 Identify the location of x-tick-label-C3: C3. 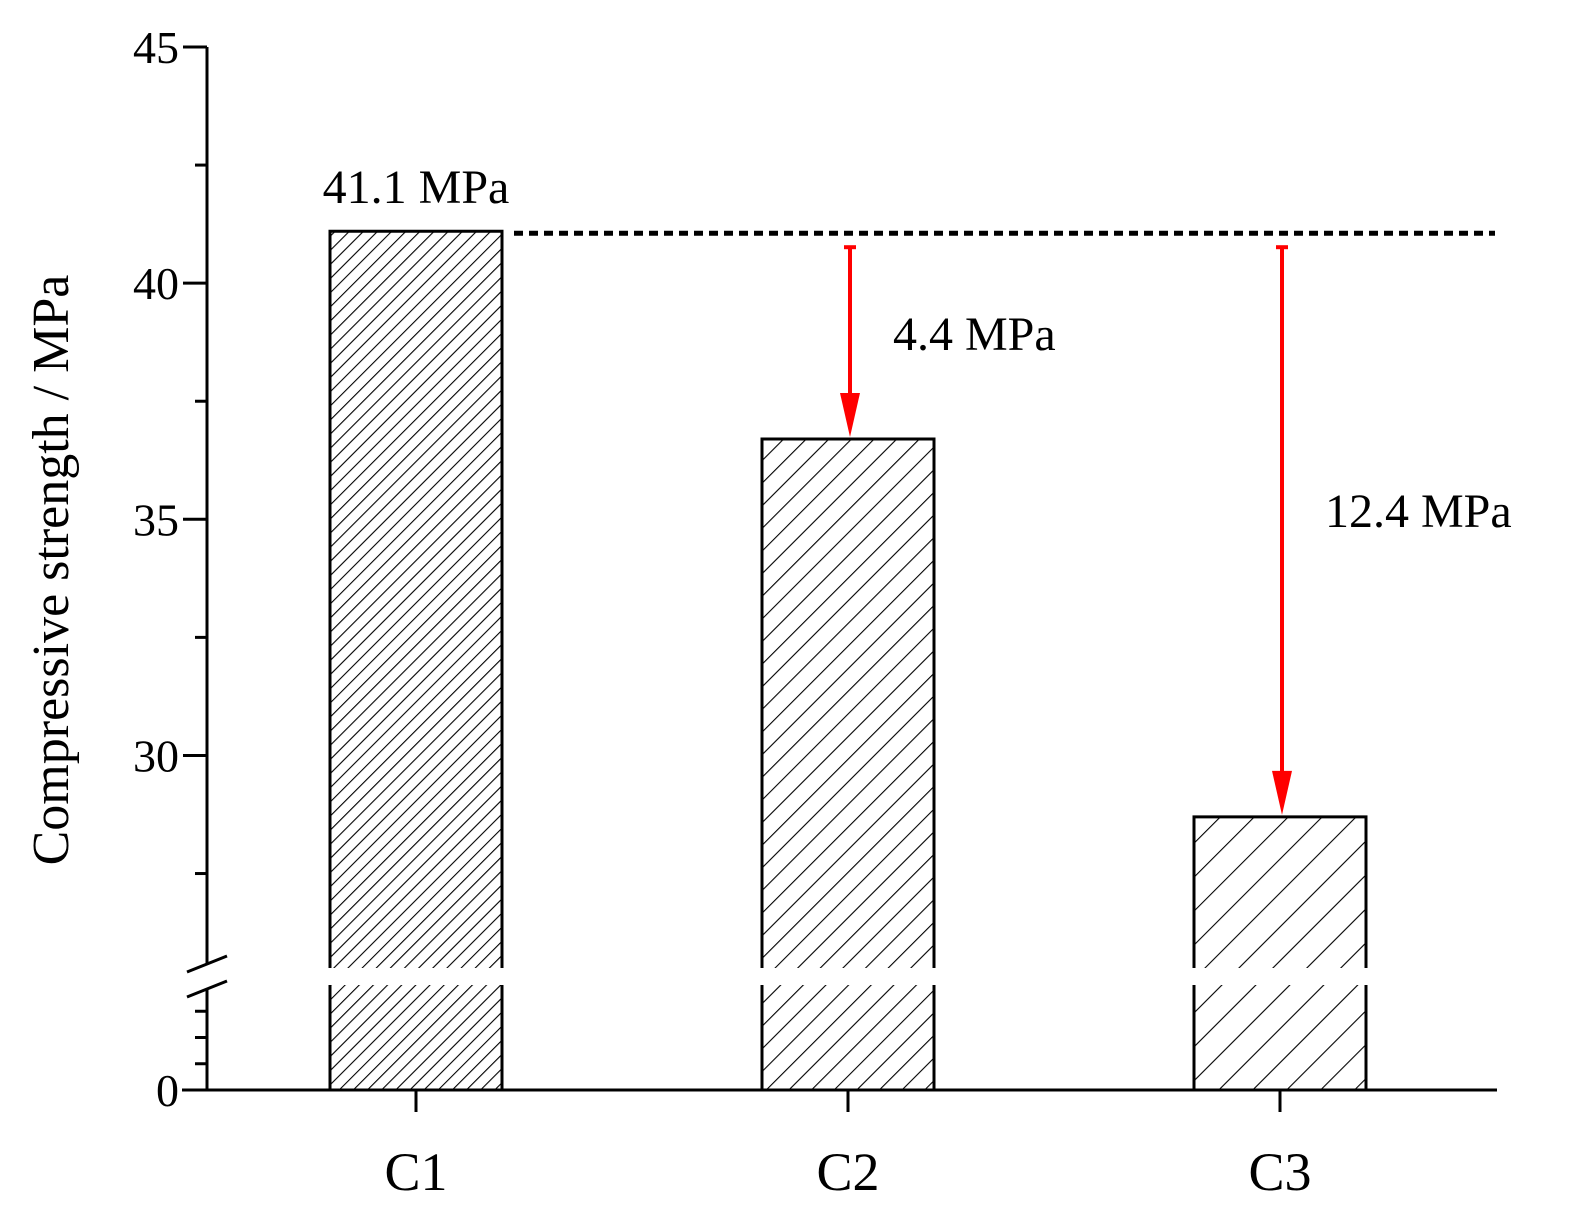
(1279, 1172).